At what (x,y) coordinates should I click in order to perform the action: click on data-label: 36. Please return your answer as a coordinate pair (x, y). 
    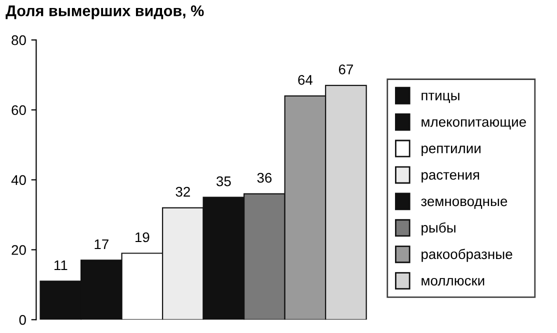
    Looking at the image, I should click on (264, 177).